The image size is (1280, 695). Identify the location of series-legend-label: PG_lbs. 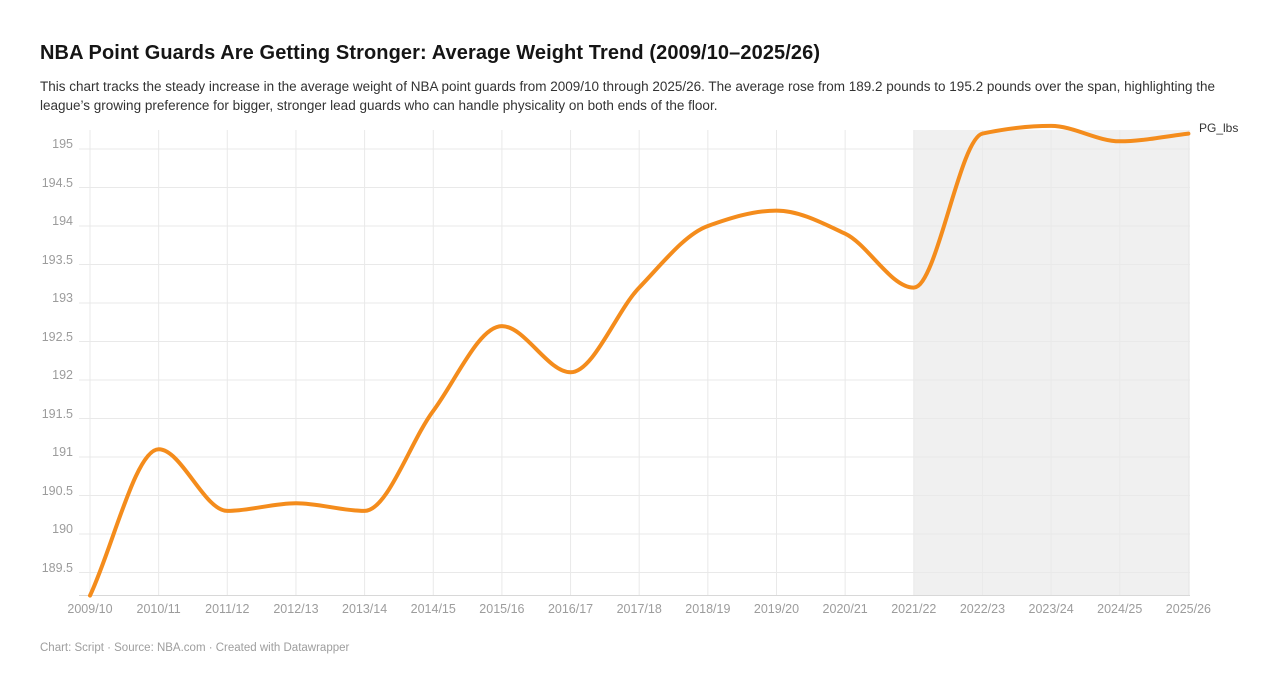
(1219, 128).